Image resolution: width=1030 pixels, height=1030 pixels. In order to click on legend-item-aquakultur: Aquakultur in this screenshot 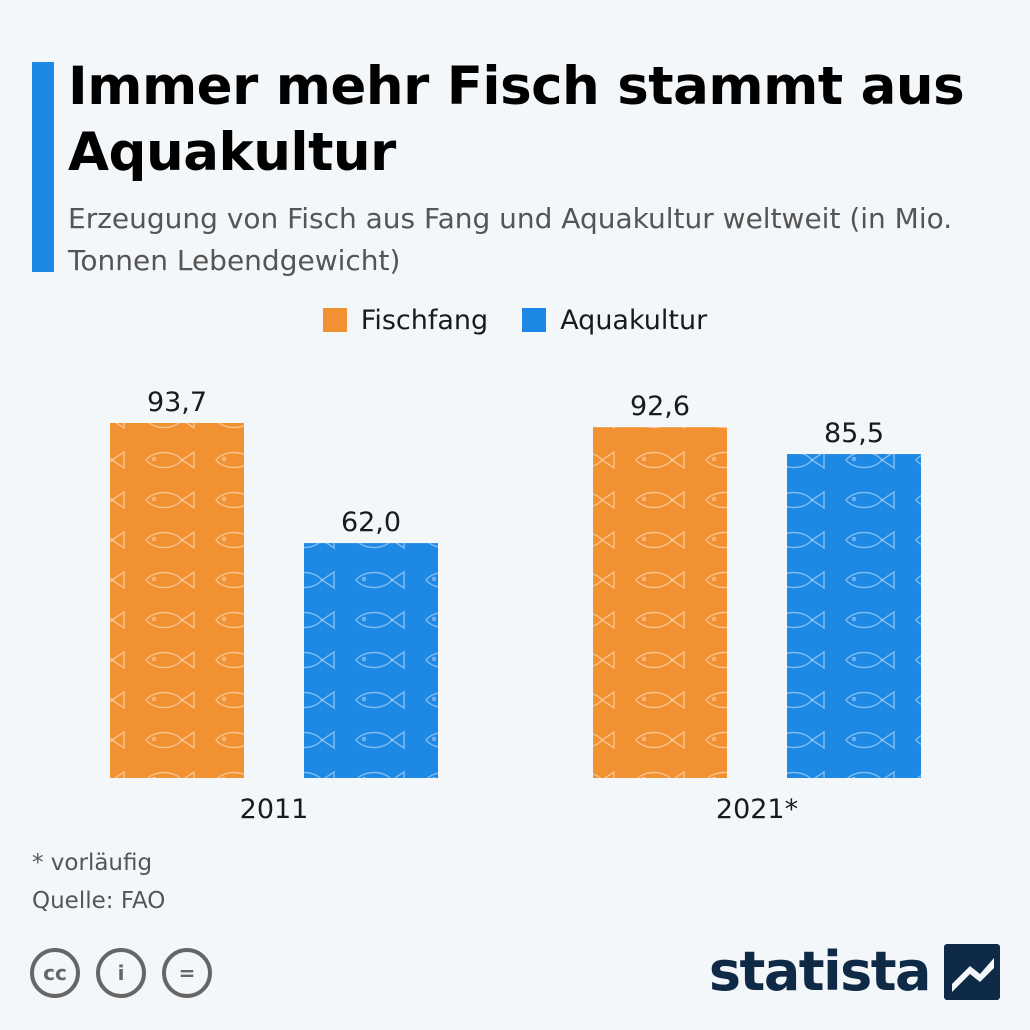, I will do `click(614, 320)`.